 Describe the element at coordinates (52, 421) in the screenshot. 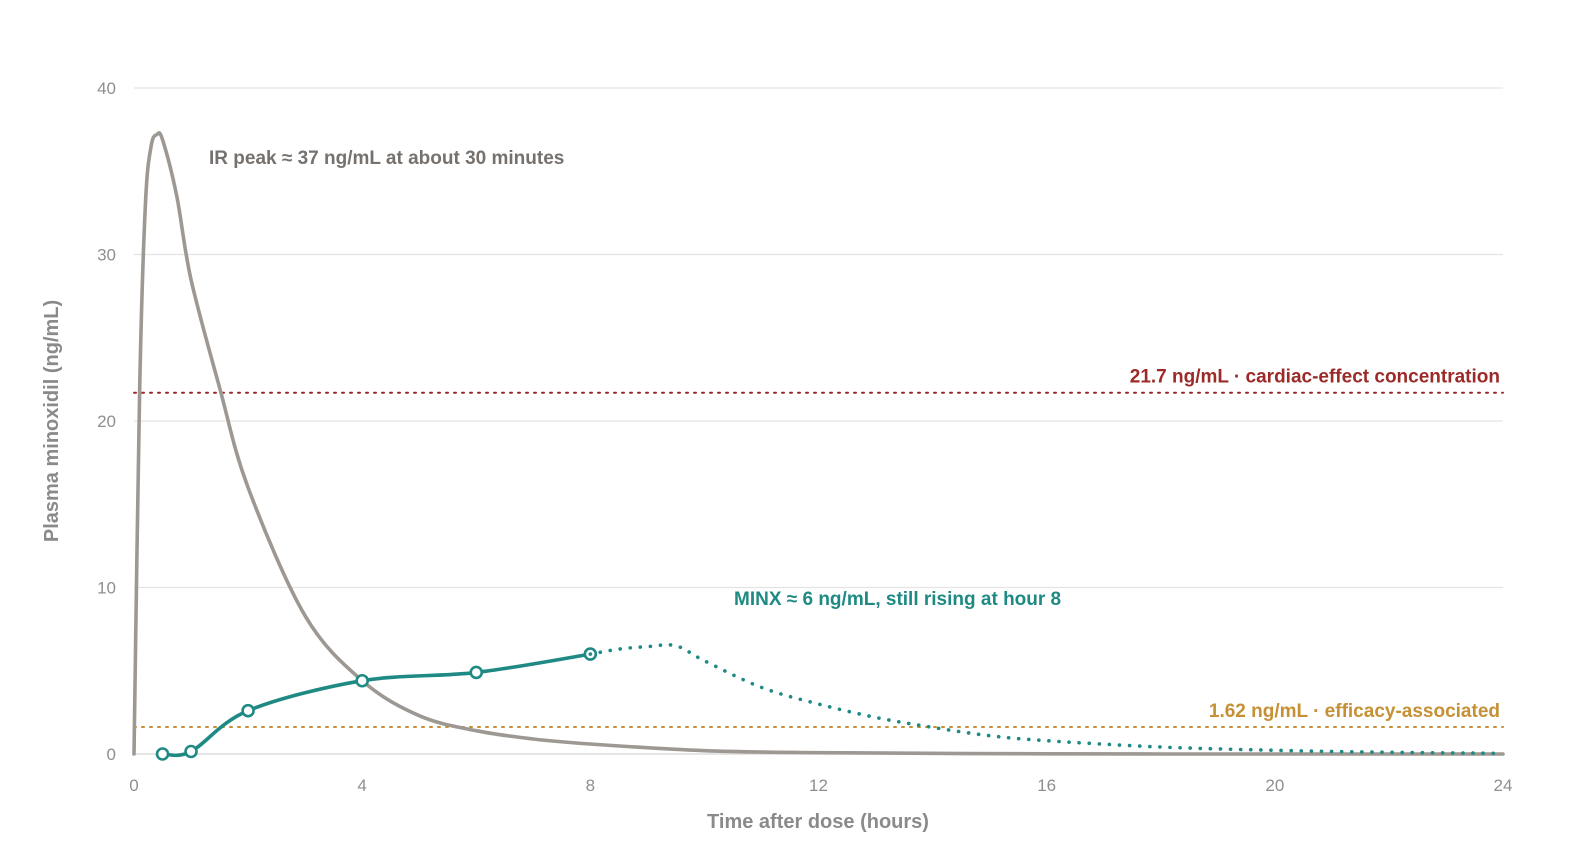

I see `y-axis-title: Plasma minoxidil (ng/mL)` at that location.